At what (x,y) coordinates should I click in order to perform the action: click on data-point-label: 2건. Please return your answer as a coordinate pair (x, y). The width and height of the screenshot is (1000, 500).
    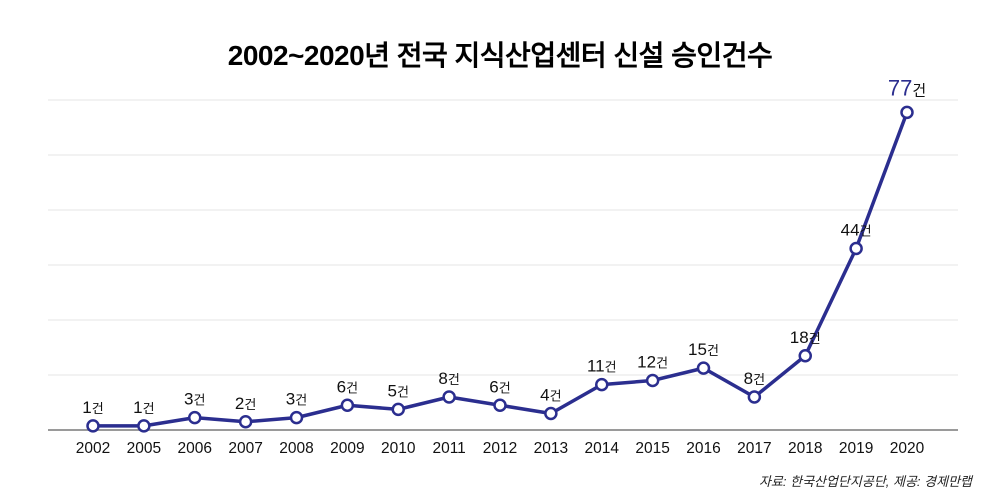
    Looking at the image, I should click on (245, 403).